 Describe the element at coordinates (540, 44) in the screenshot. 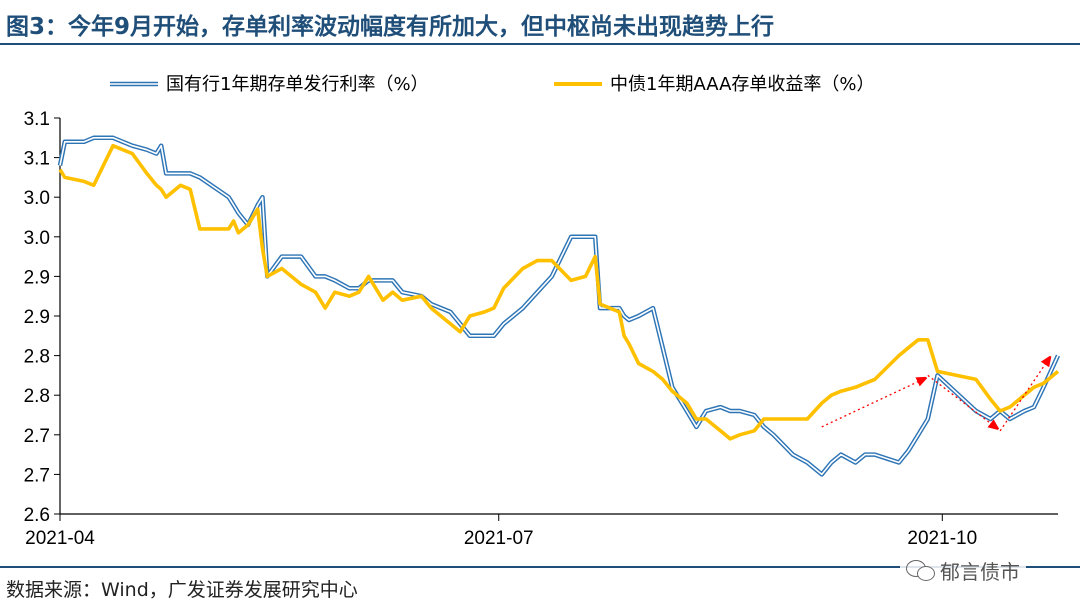

I see `title-rule` at that location.